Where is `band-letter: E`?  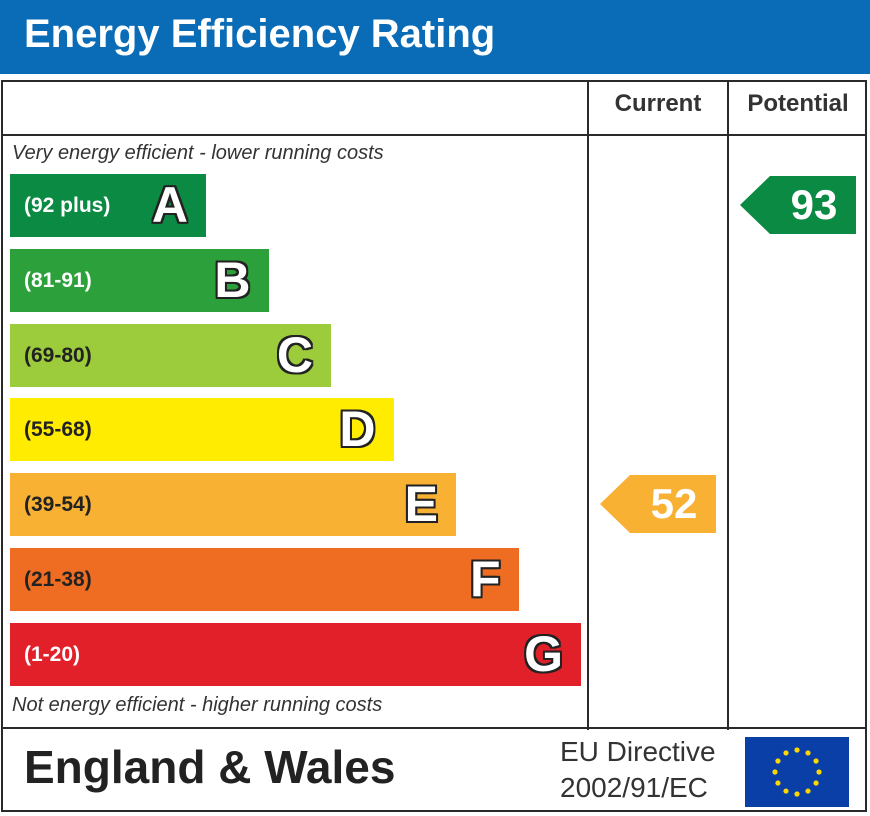 band-letter: E is located at coordinates (421, 504).